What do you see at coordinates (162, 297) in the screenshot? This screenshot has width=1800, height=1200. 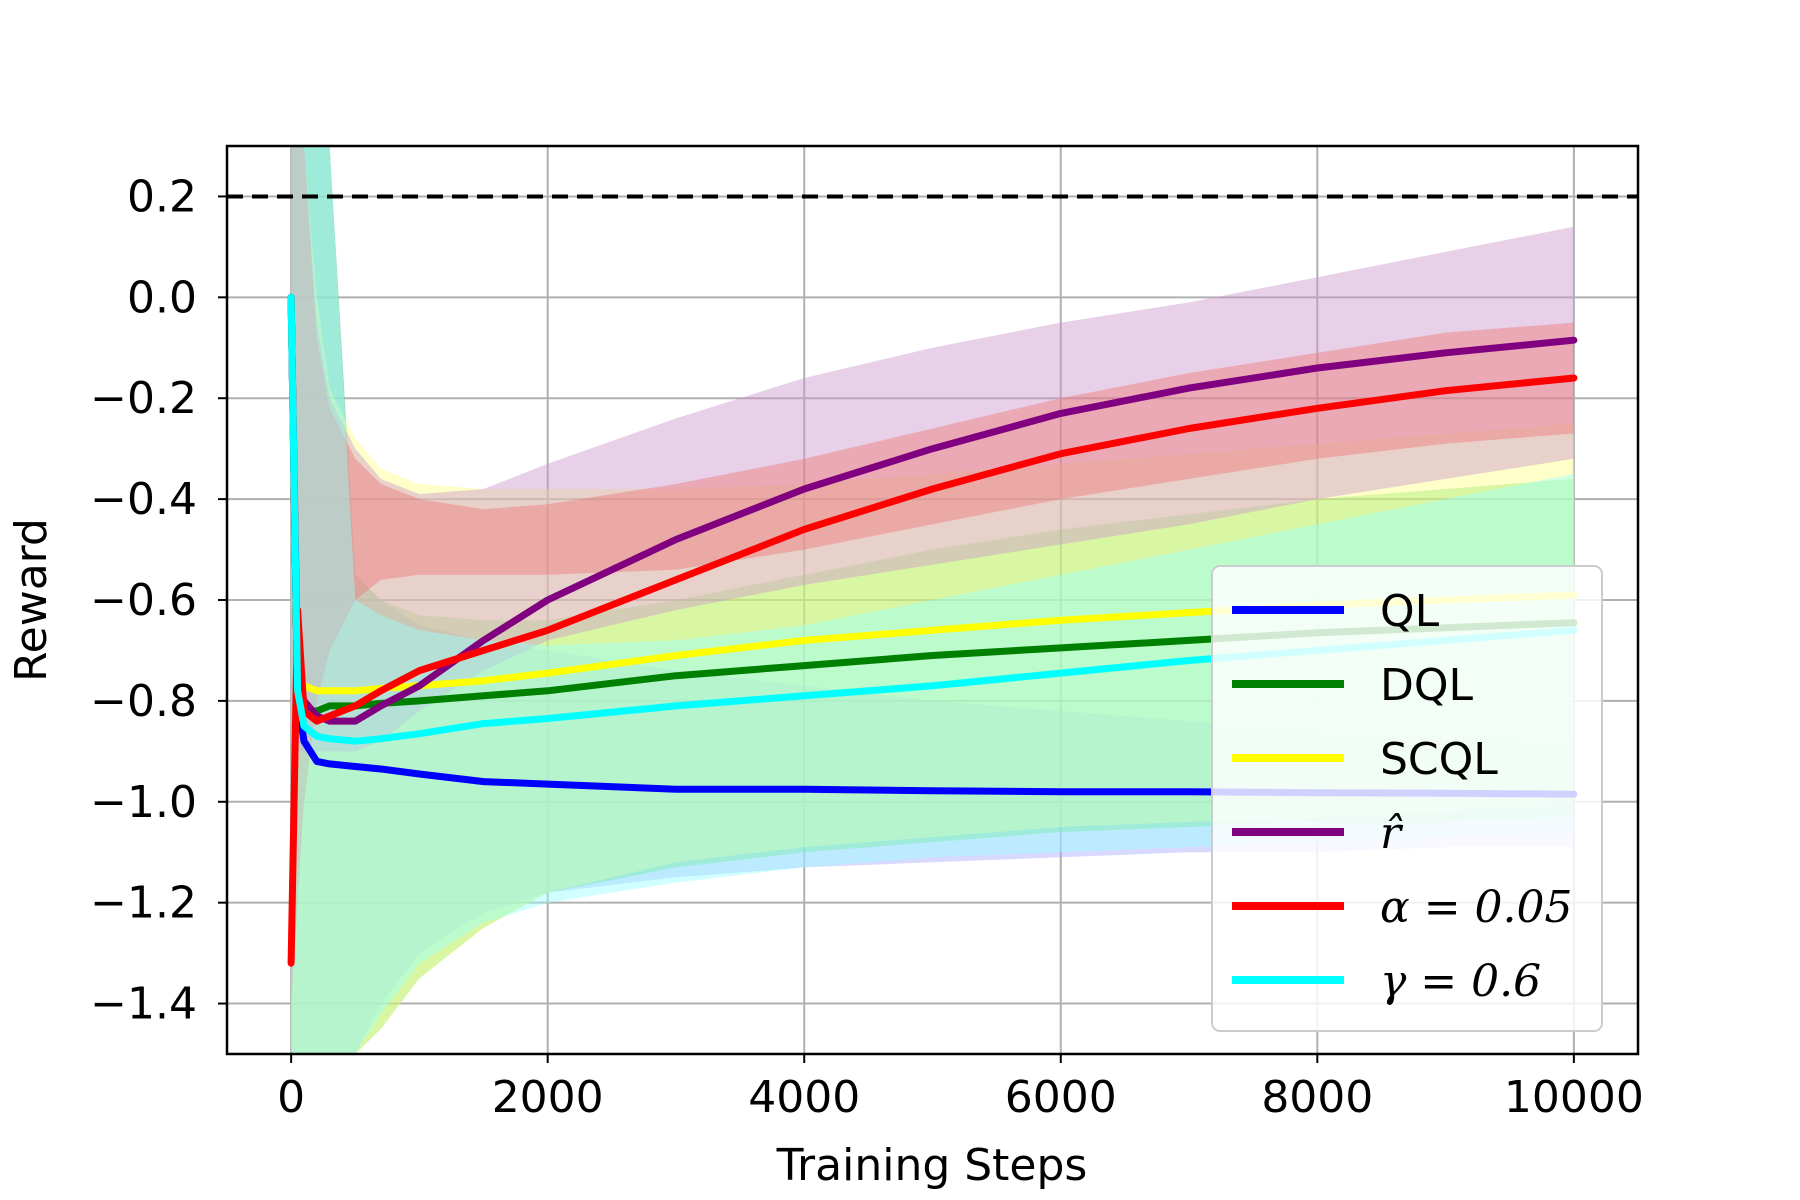 I see `y-tick-label-1: 0.0` at bounding box center [162, 297].